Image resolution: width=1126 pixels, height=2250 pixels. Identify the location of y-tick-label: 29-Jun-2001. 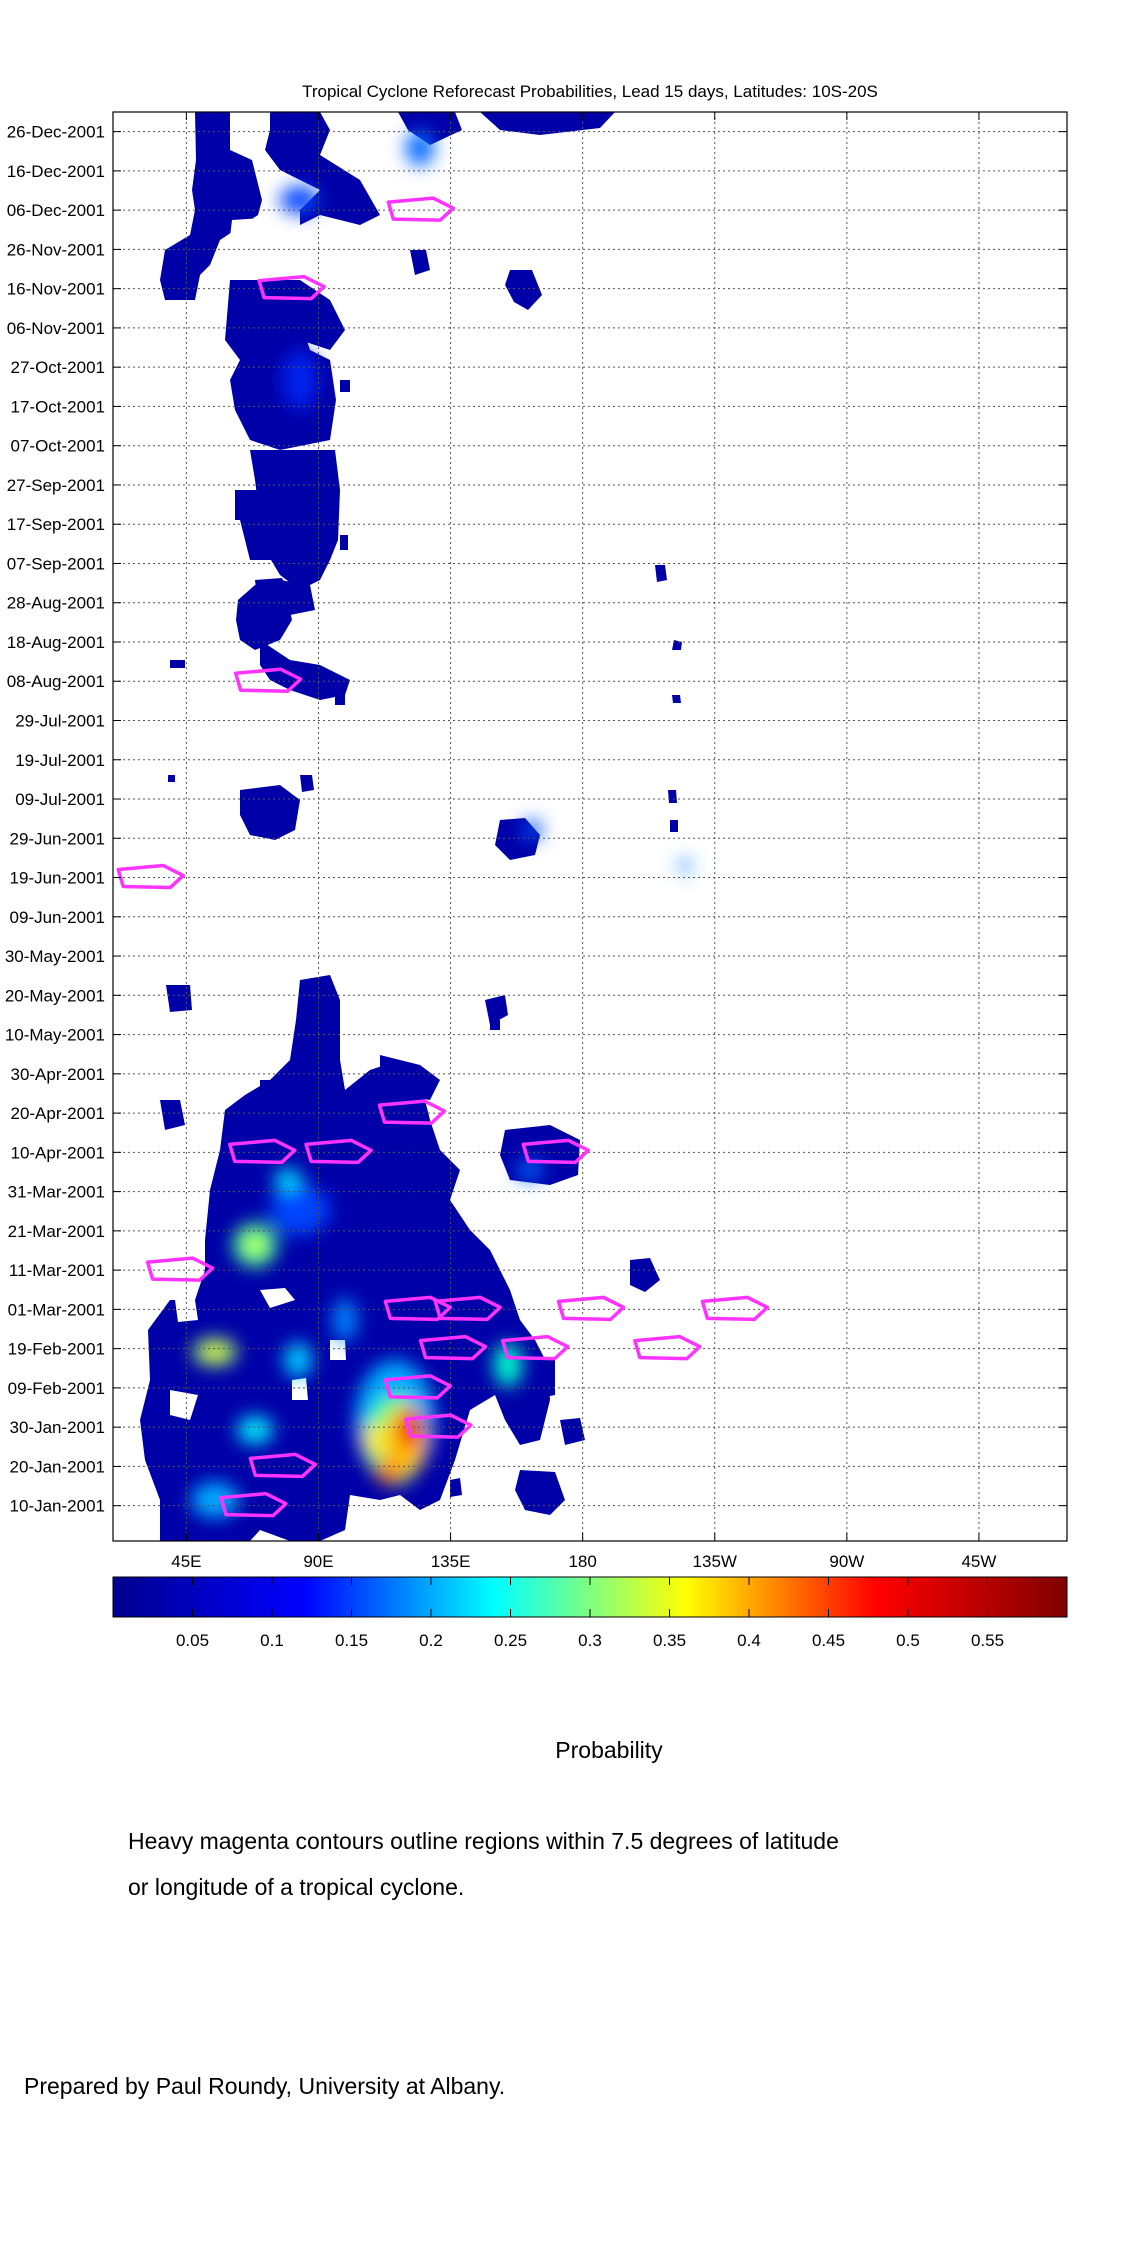
(57, 838).